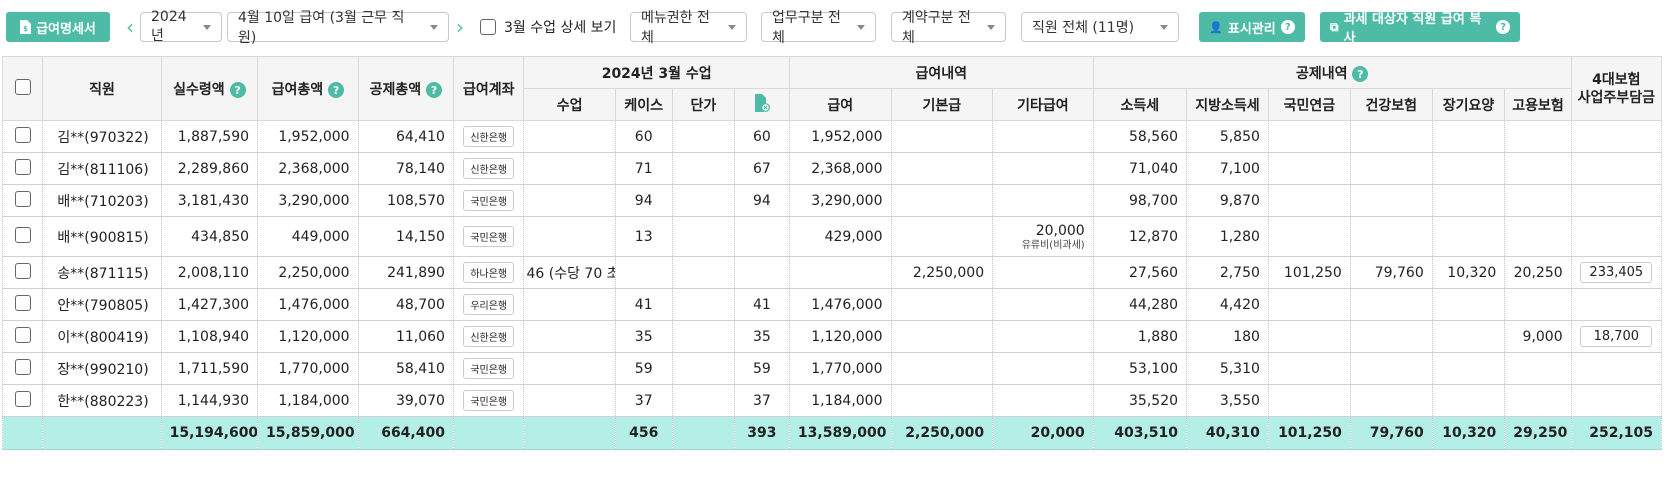 This screenshot has height=482, width=1667. Describe the element at coordinates (102, 336) in the screenshot. I see `staff-name: 이**(800419)` at that location.